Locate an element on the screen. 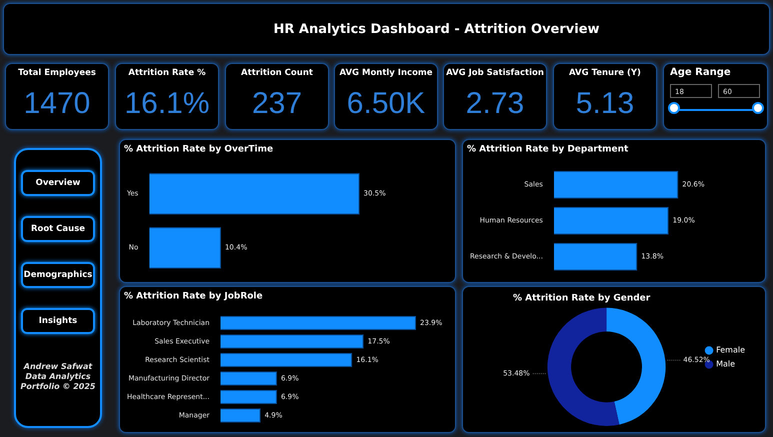 The image size is (773, 437). text: Demographics is located at coordinates (58, 275).